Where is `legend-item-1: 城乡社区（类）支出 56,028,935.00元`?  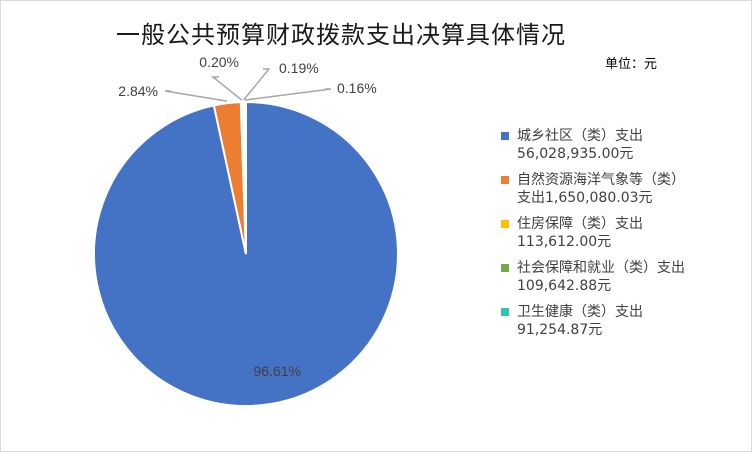 legend-item-1: 城乡社区（类）支出 56,028,935.00元 is located at coordinates (623, 145).